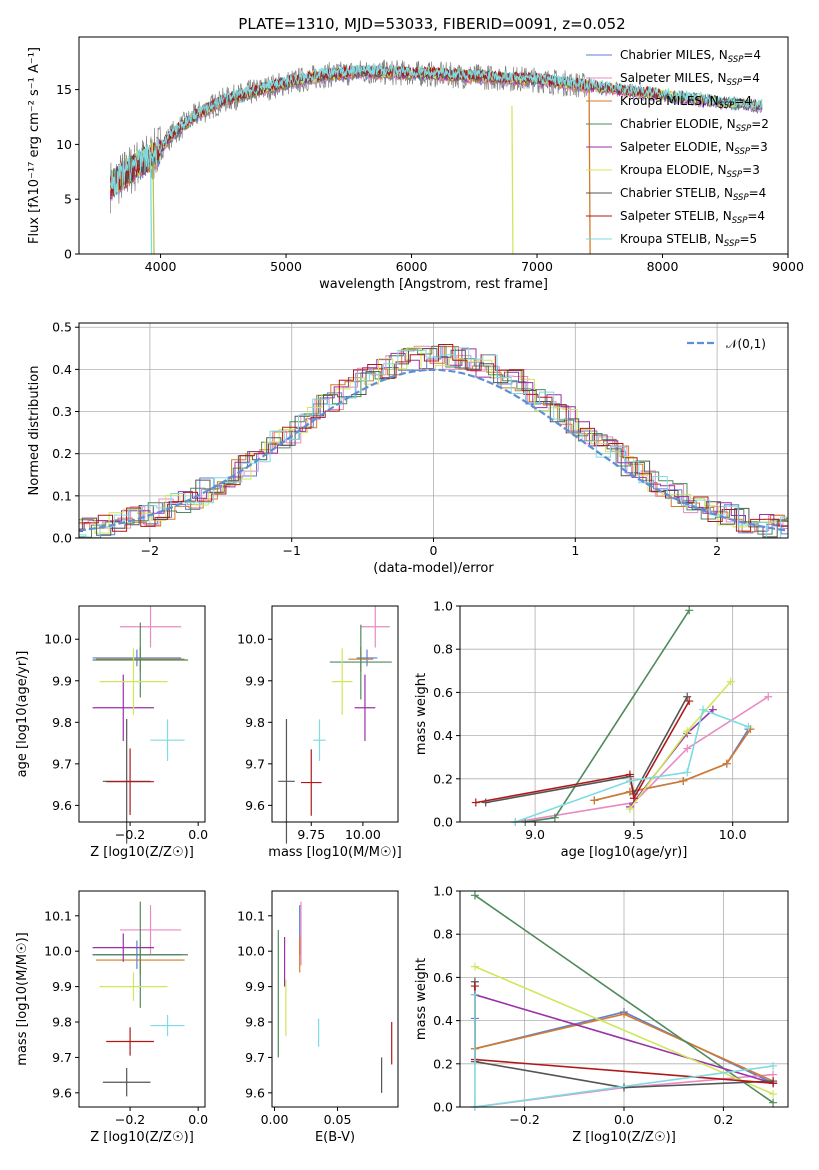 This screenshot has width=819, height=1170. I want to click on legend-label-salpeter-elodie: Salpeter ELODIE, NSSP=3, so click(694, 148).